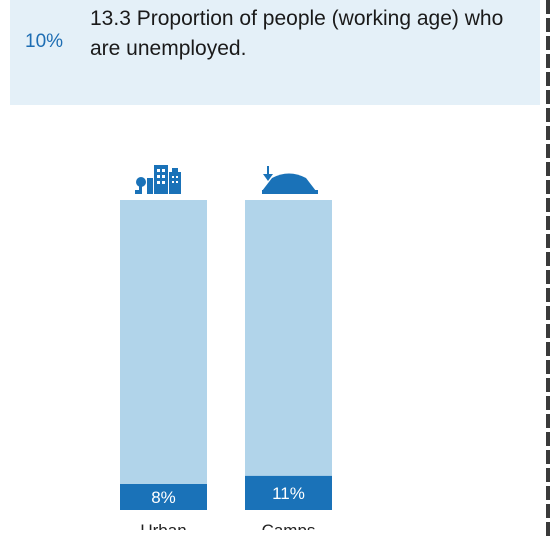  I want to click on city-icon, so click(158, 179).